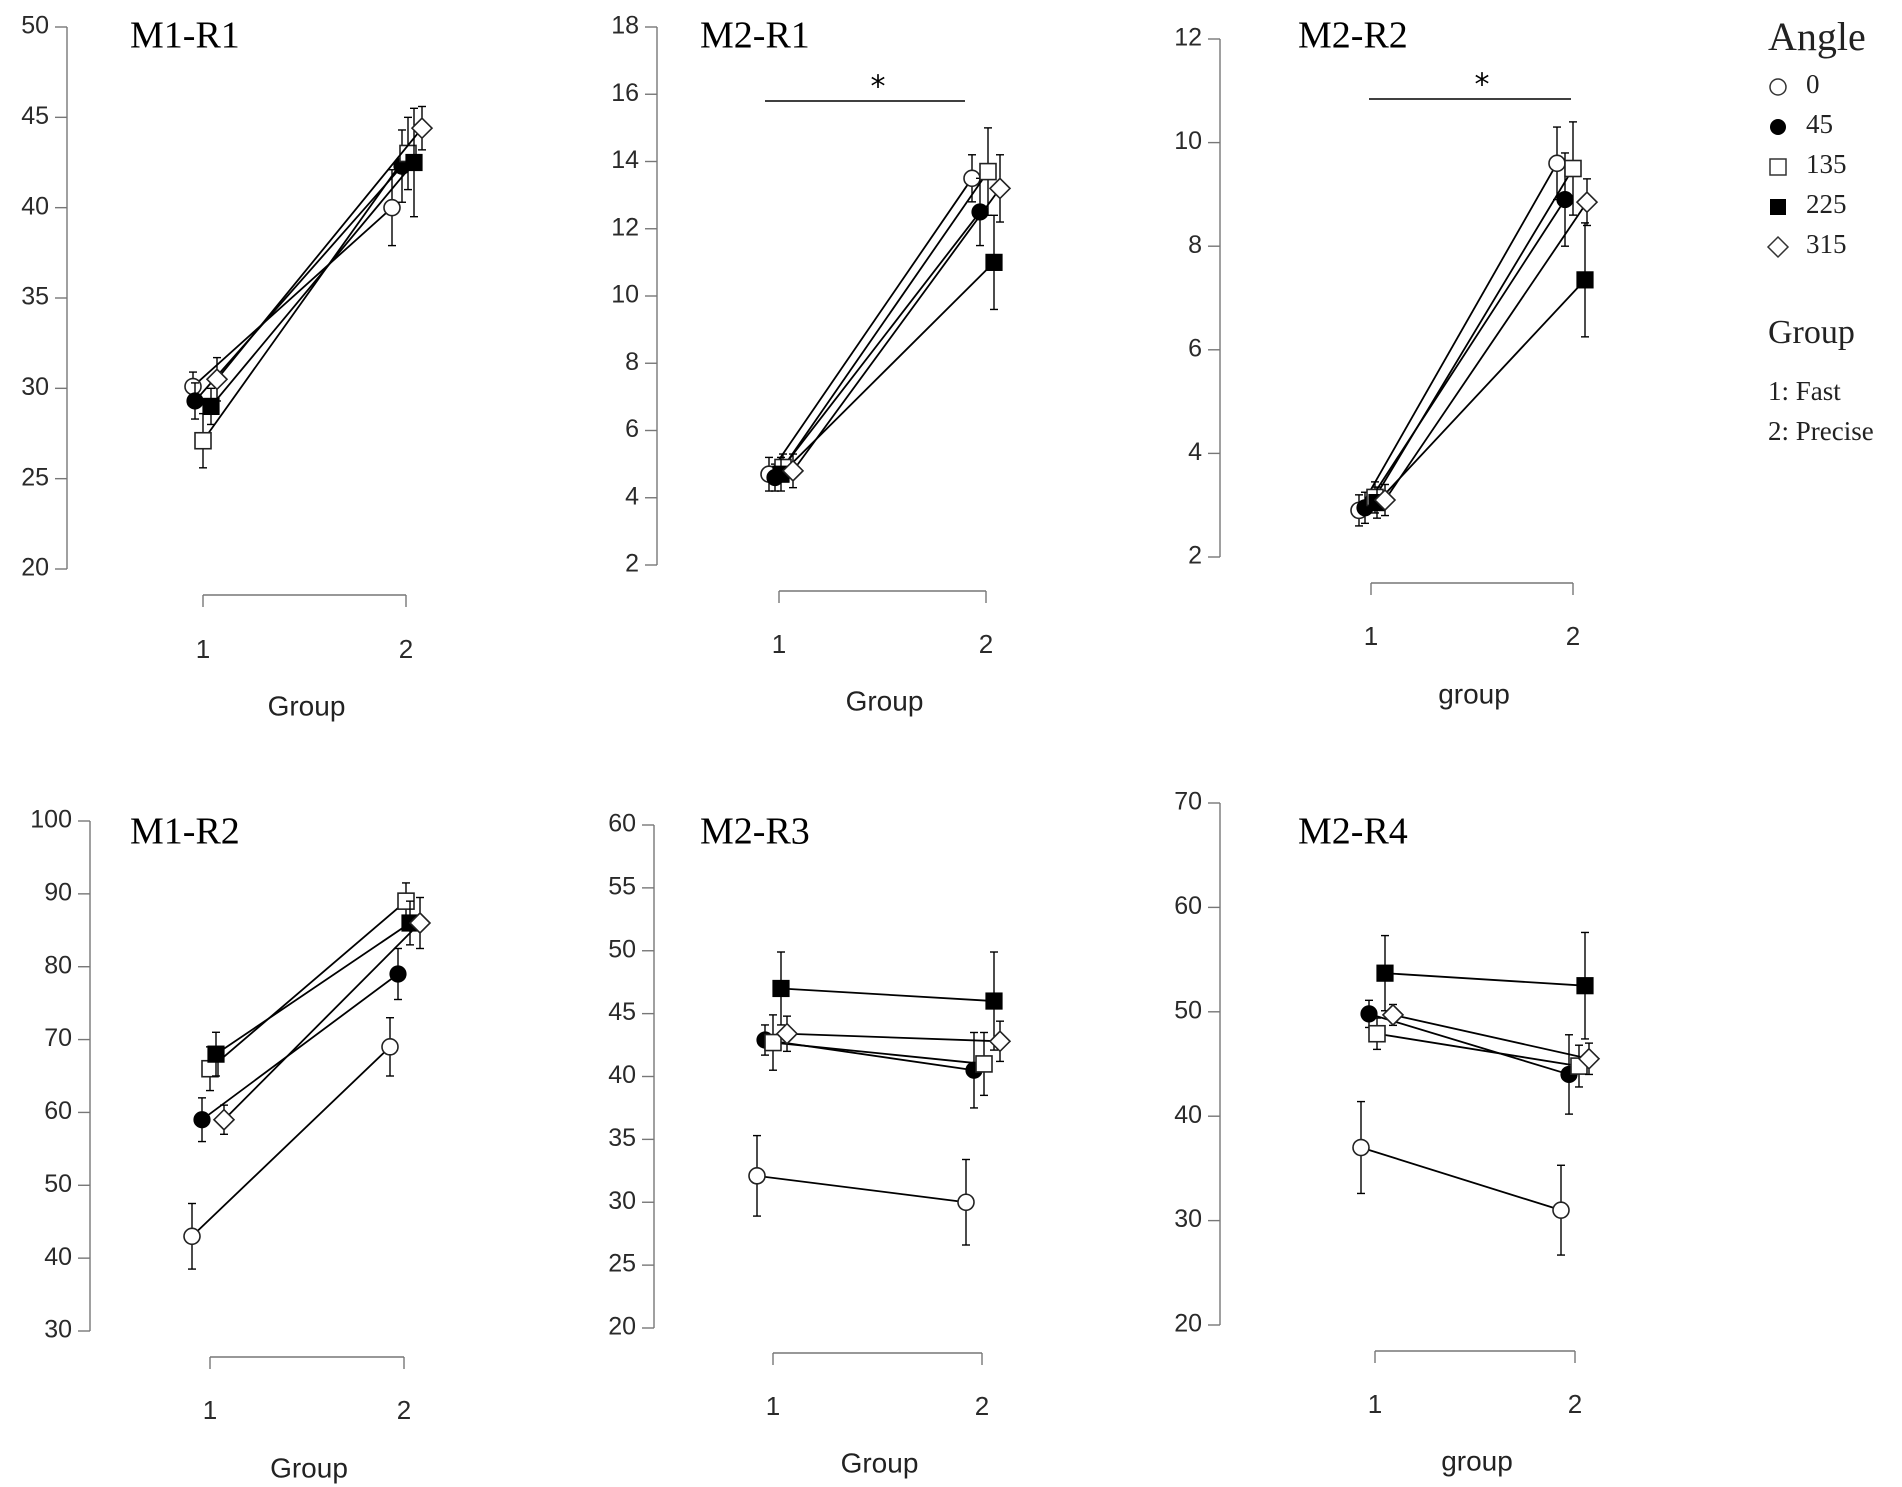  What do you see at coordinates (1826, 204) in the screenshot?
I see `legend-entry-label: 225` at bounding box center [1826, 204].